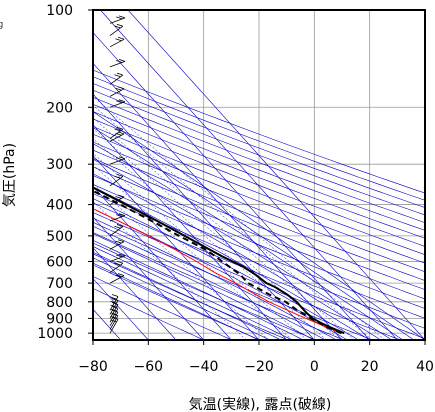 The image size is (435, 412). Describe the element at coordinates (370, 367) in the screenshot. I see `x-tick-label: 20` at that location.